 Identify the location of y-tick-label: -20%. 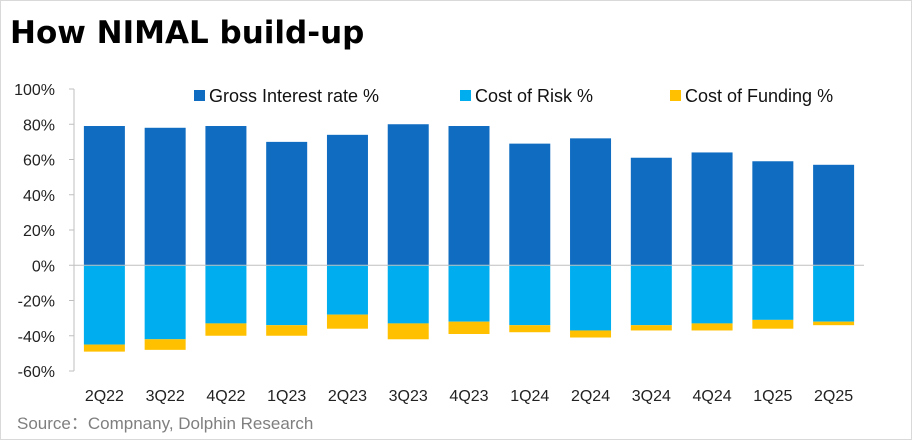
(36, 302).